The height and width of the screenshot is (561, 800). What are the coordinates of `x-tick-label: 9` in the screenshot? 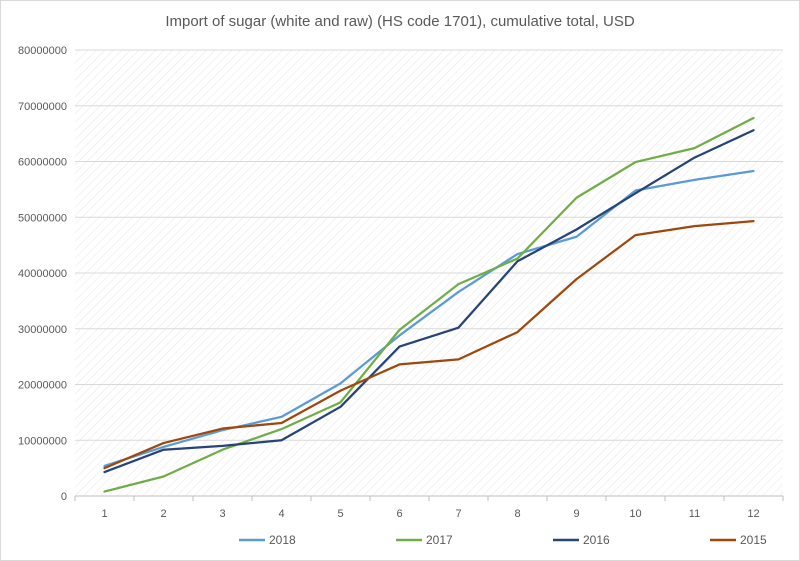 It's located at (576, 514).